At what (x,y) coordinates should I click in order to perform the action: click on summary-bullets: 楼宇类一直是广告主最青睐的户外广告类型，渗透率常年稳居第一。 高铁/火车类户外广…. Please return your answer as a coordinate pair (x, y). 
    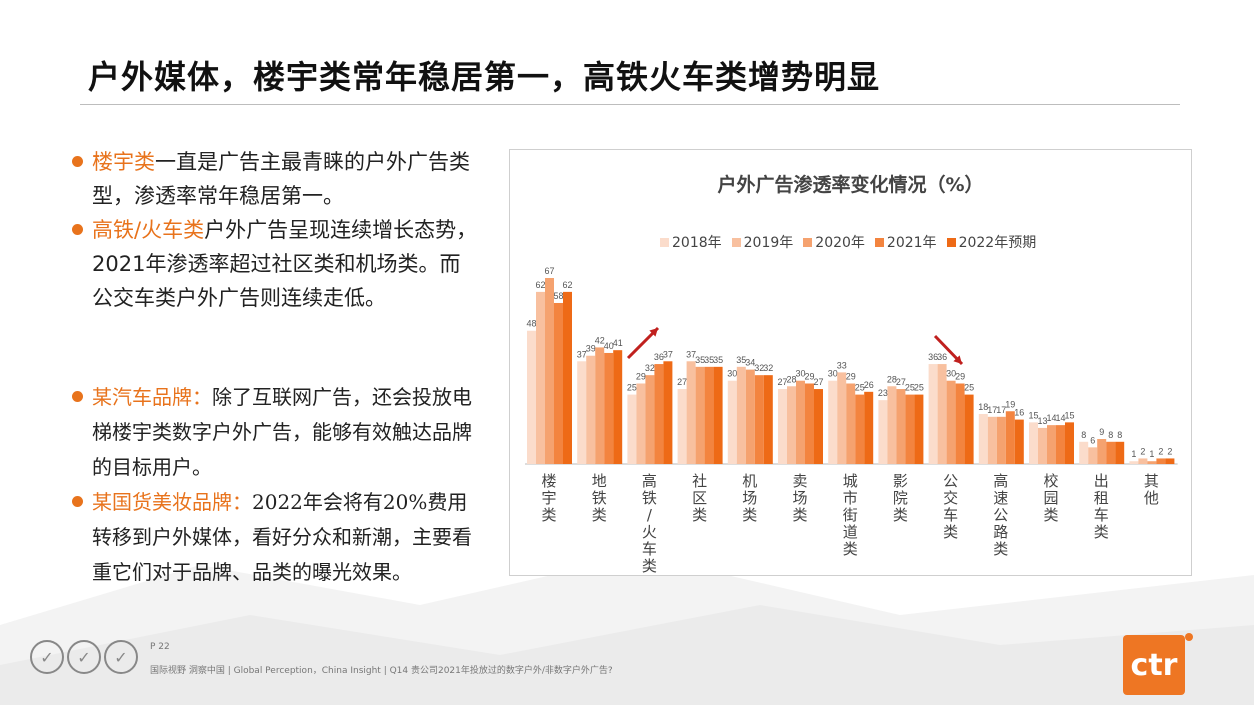
    Looking at the image, I should click on (275, 230).